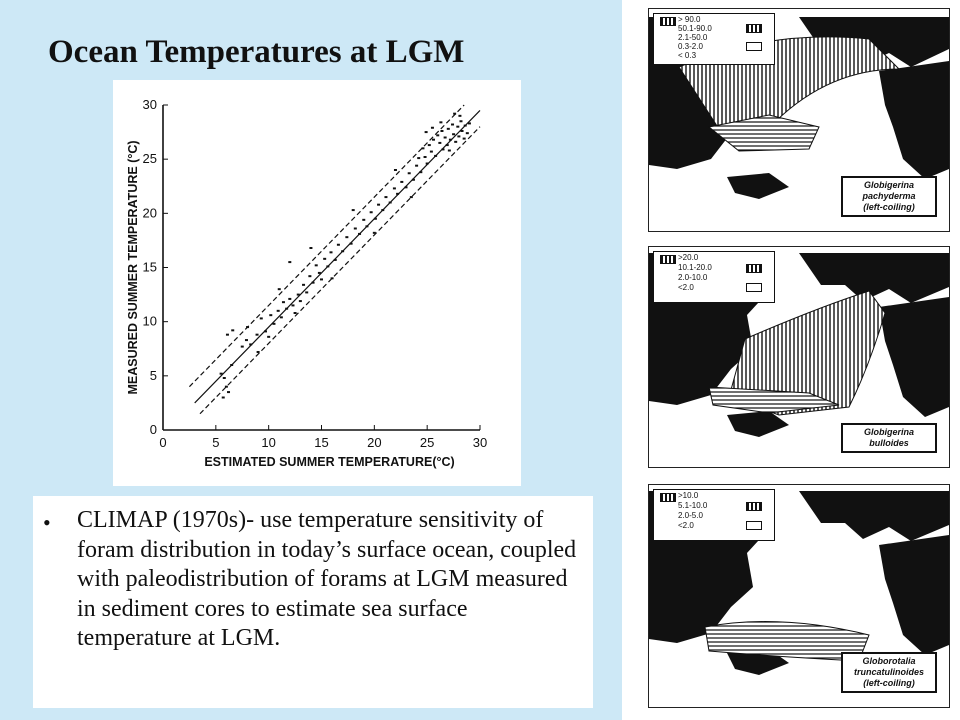 The height and width of the screenshot is (720, 960). What do you see at coordinates (256, 52) in the screenshot?
I see `slide-title: Ocean Temperatures at LGM` at bounding box center [256, 52].